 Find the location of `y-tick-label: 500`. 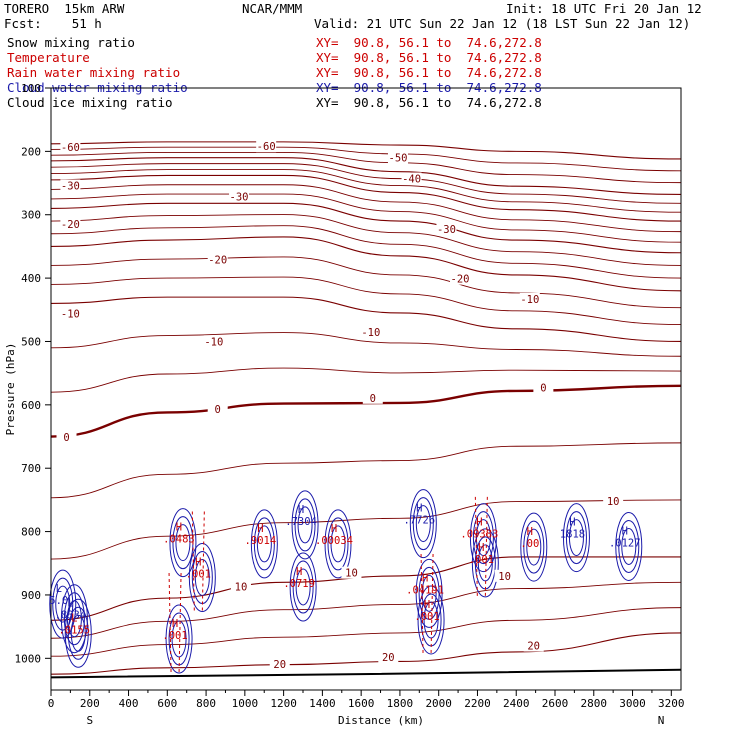

y-tick-label: 500 is located at coordinates (31, 341).